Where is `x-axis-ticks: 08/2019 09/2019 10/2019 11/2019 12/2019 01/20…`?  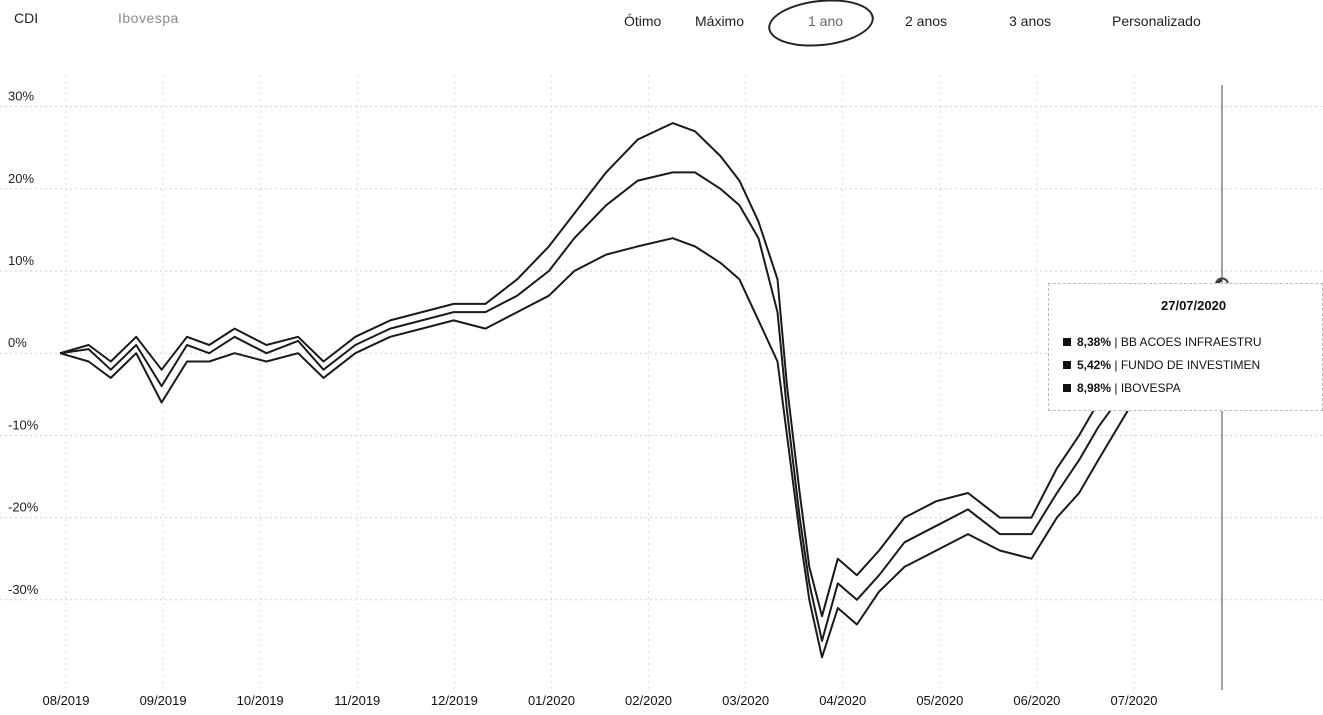 x-axis-ticks: 08/2019 09/2019 10/2019 11/2019 12/2019 01/20… is located at coordinates (600, 700).